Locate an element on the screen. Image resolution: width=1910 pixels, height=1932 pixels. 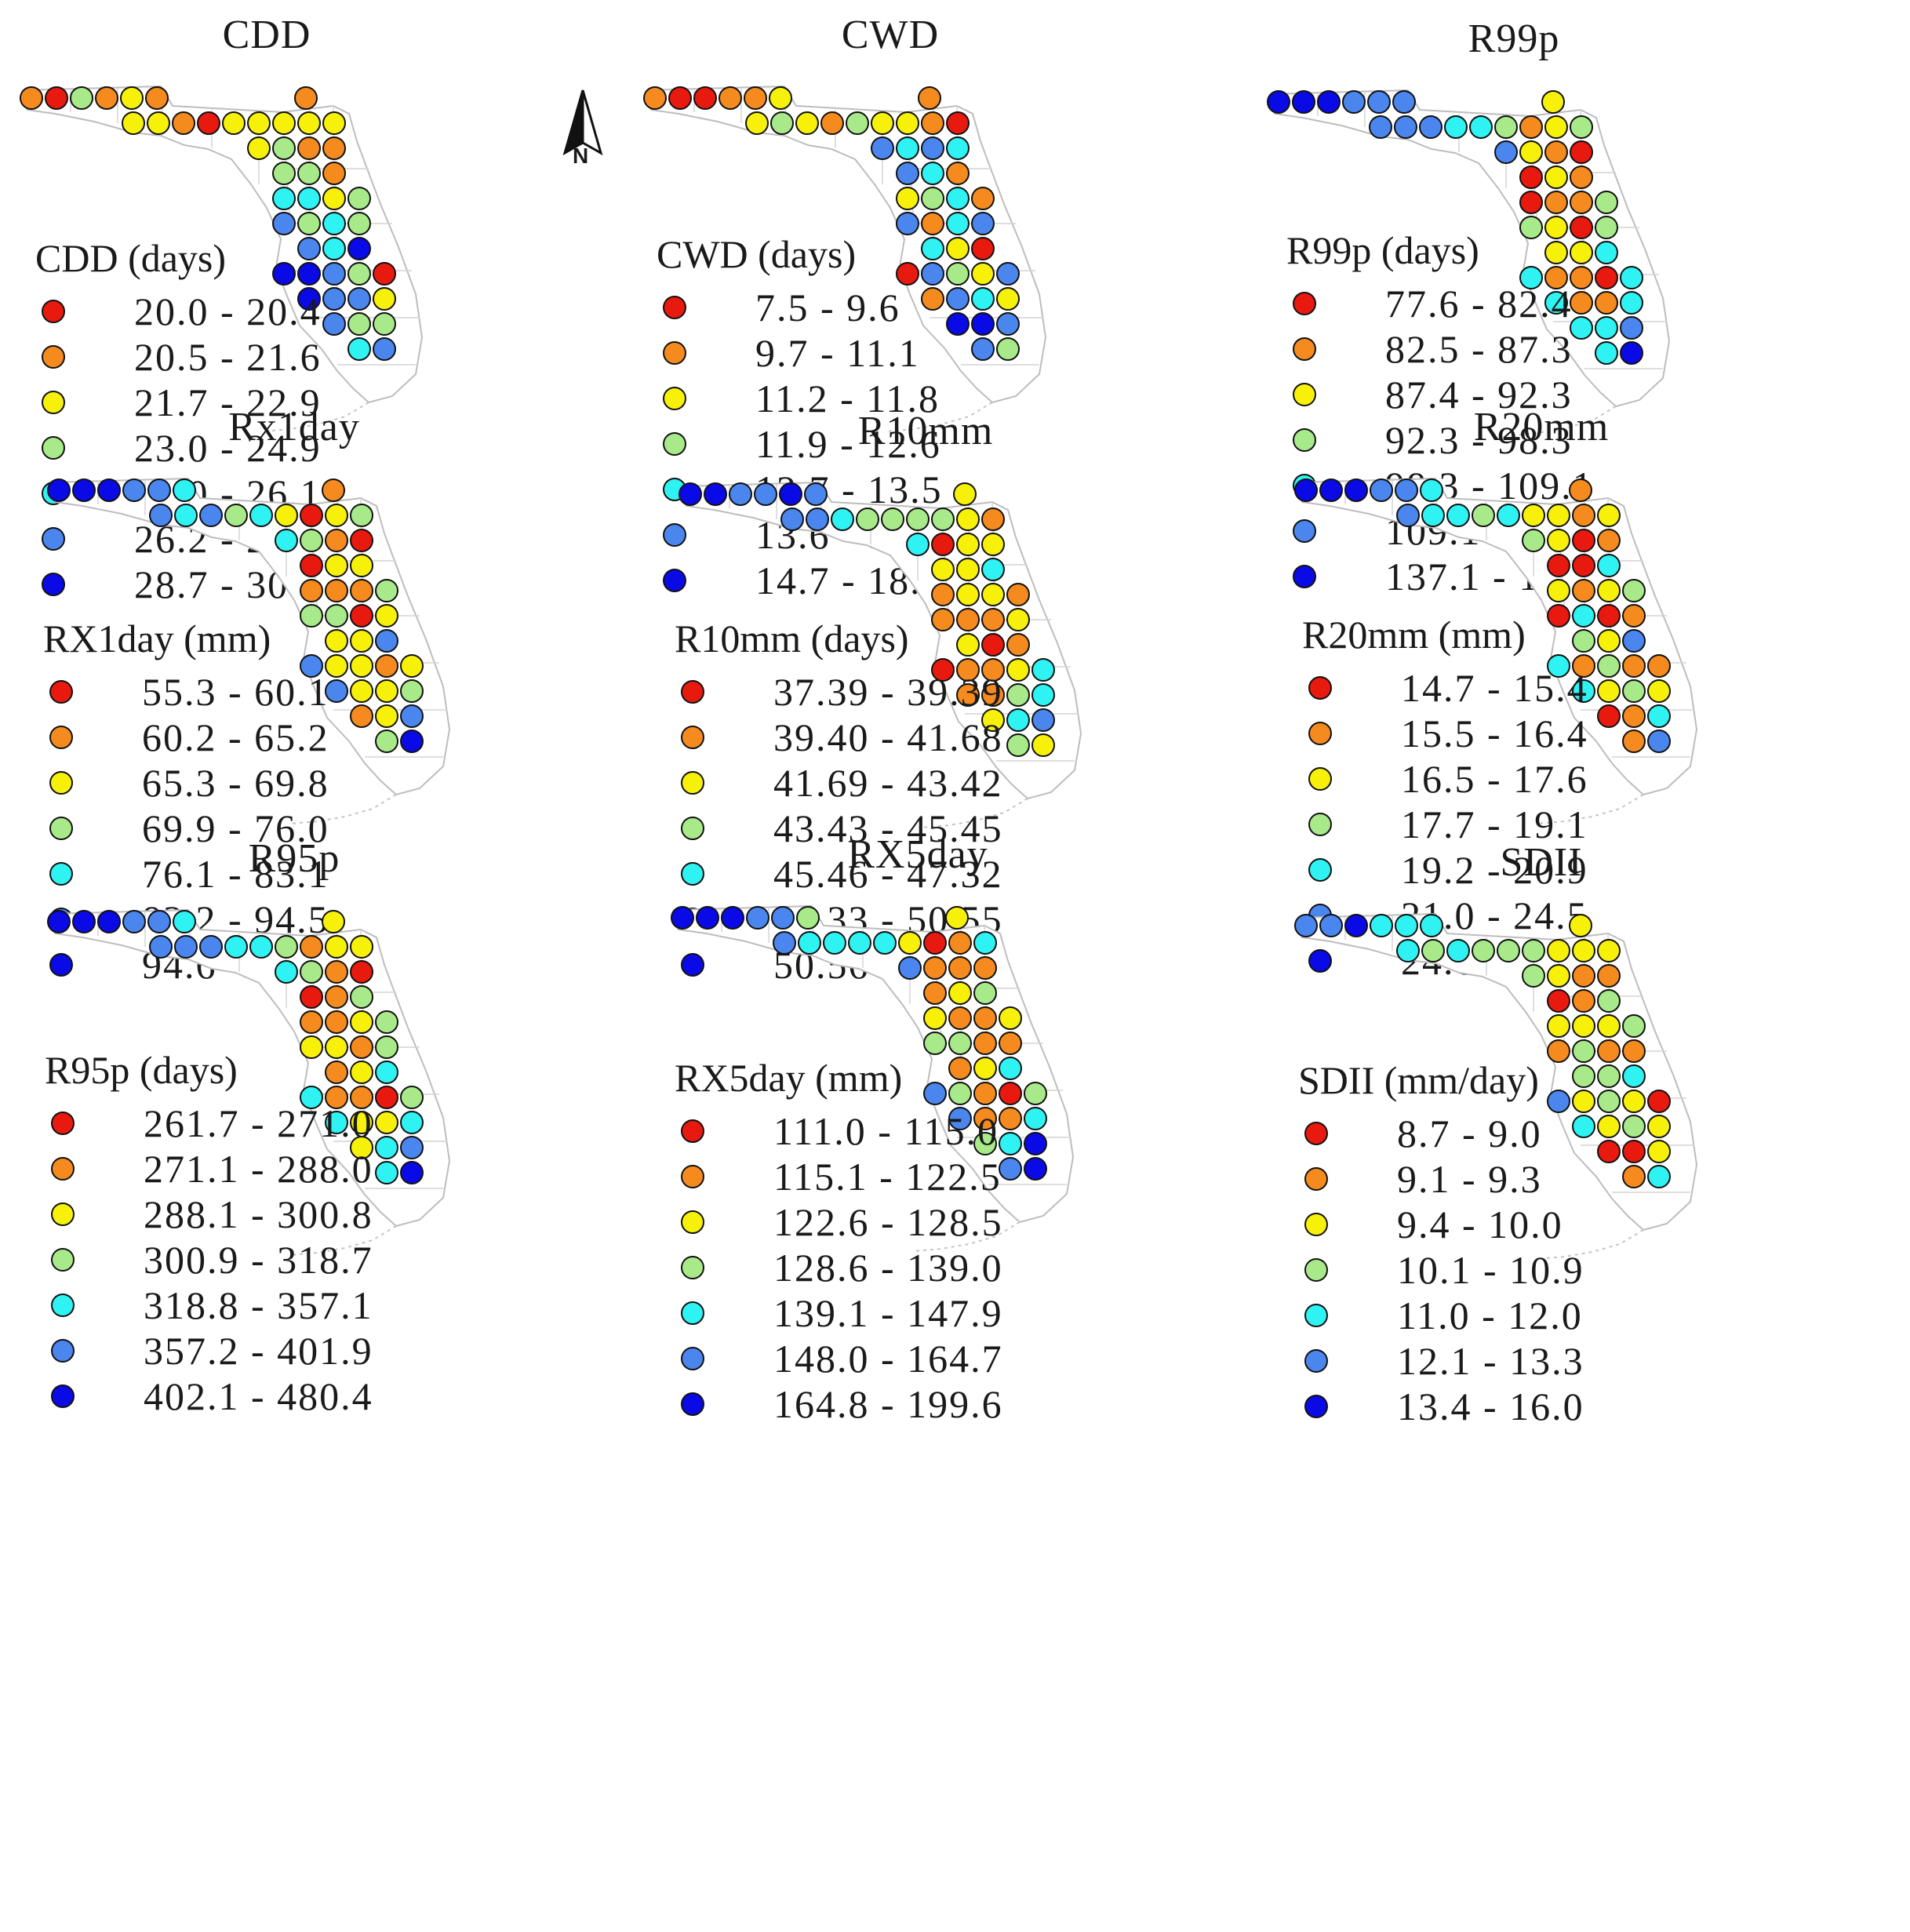
legend-item: 69.9 - 76.0 is located at coordinates (197, 828).